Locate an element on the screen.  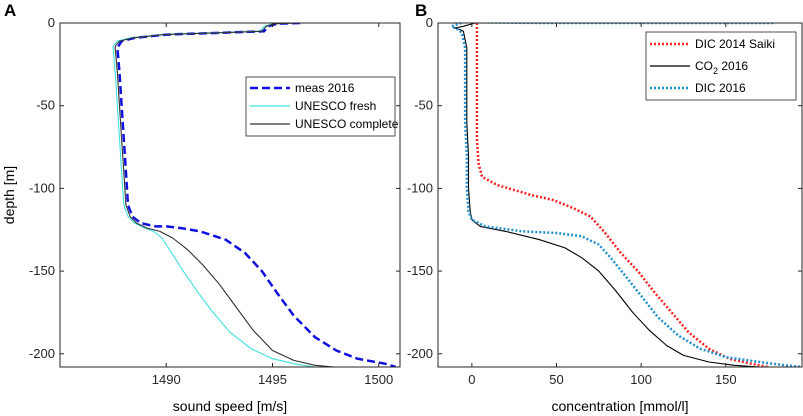
panel-a-xtick-label: 1495 is located at coordinates (272, 379).